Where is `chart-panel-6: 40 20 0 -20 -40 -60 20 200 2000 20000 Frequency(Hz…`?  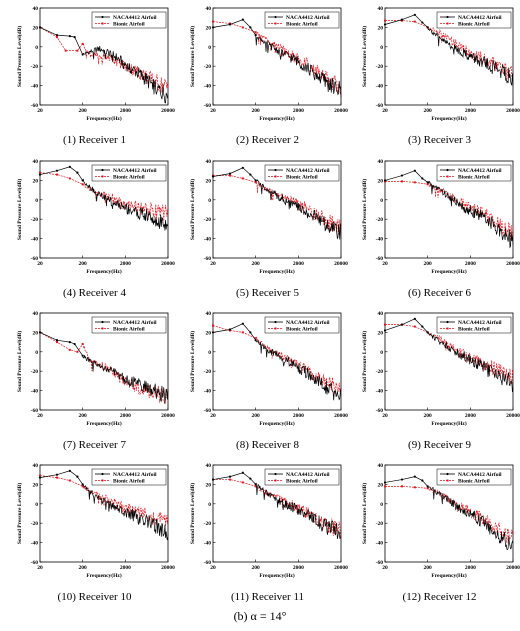 chart-panel-6: 40 20 0 -20 -40 -60 20 200 2000 20000 Frequency(Hz… is located at coordinates (436, 230).